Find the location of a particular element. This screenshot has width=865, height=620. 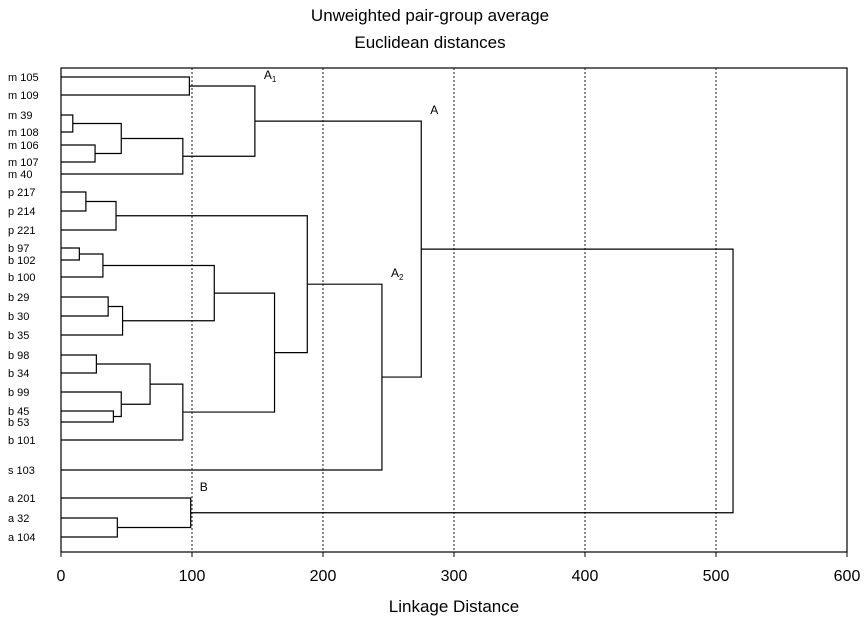

leaf-label: m 39 is located at coordinates (20, 116).